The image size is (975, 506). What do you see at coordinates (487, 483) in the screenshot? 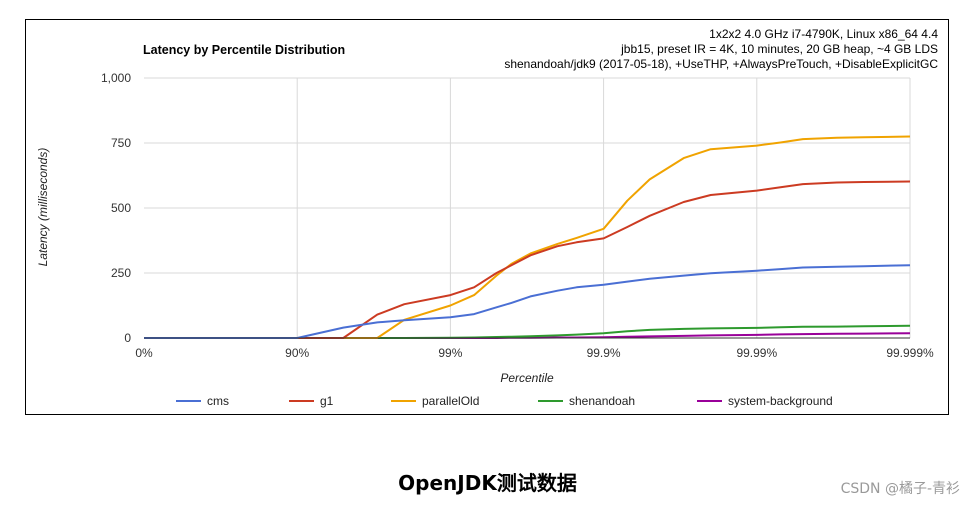
I see `figure-caption: OpenJDK测试数据` at bounding box center [487, 483].